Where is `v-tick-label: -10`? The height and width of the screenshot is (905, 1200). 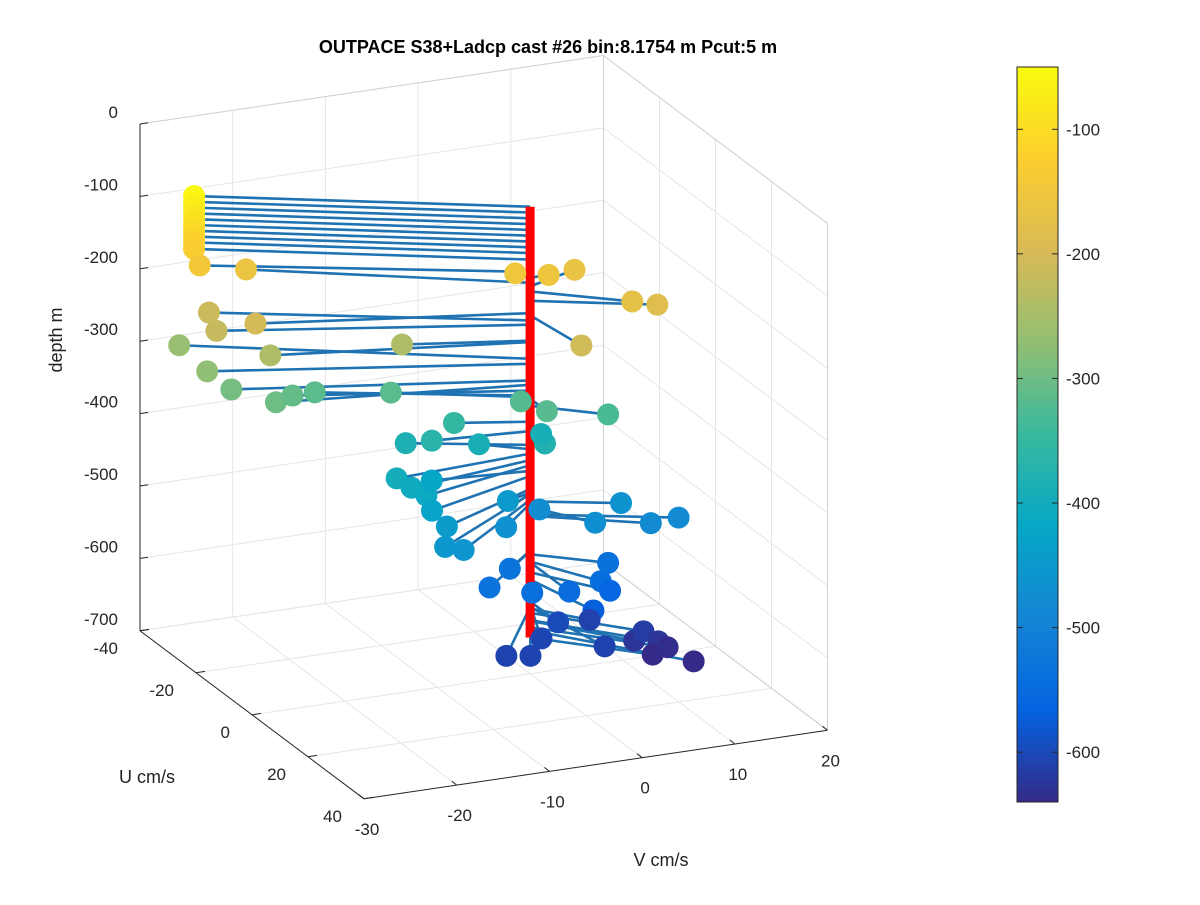
v-tick-label: -10 is located at coordinates (552, 801).